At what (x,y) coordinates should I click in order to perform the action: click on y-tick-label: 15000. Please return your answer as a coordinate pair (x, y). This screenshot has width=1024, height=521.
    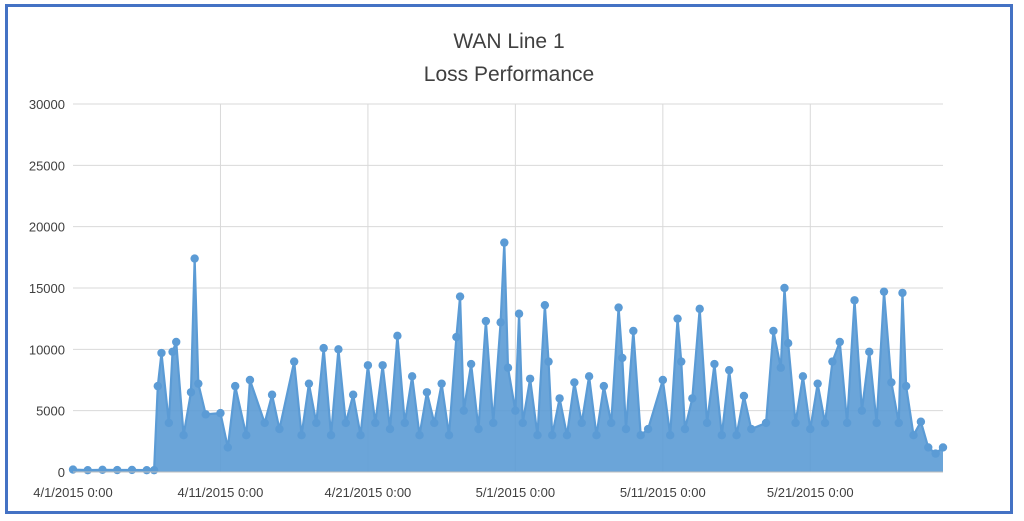
    Looking at the image, I should click on (47, 288).